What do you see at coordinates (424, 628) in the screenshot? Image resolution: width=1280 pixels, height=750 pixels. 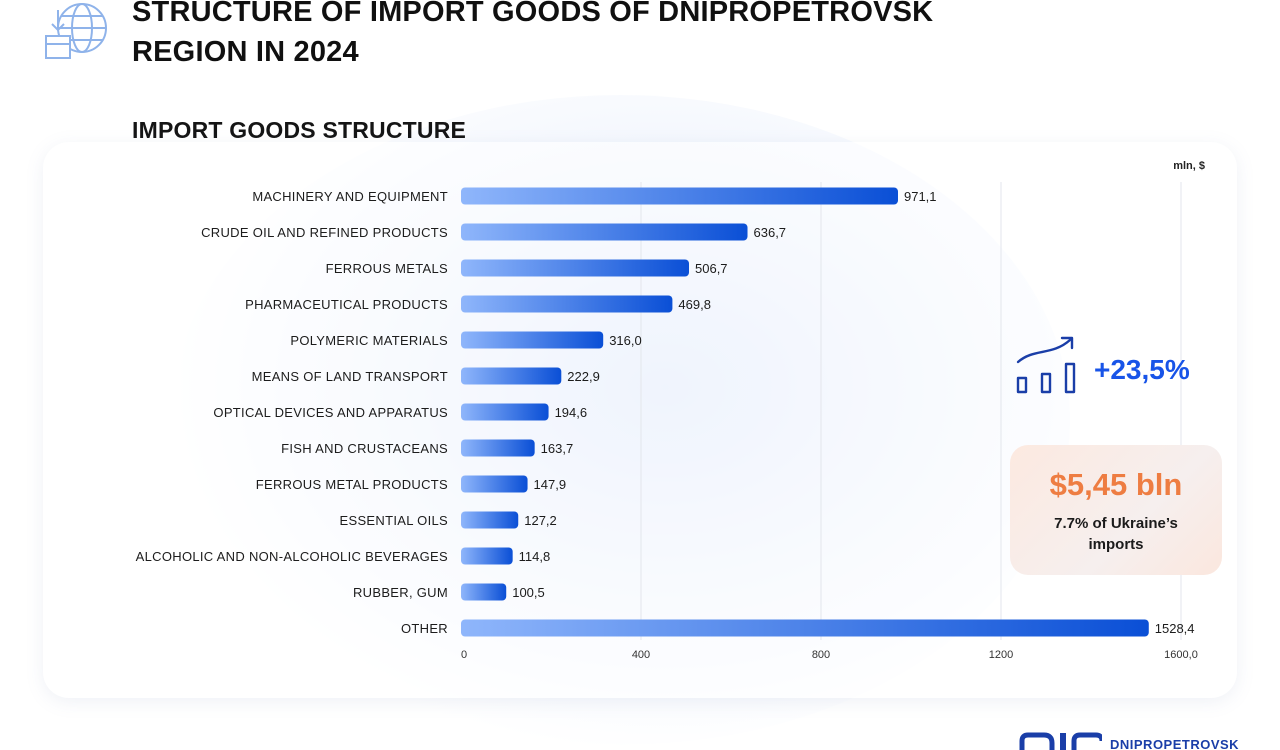 I see `category-label: OTHER` at bounding box center [424, 628].